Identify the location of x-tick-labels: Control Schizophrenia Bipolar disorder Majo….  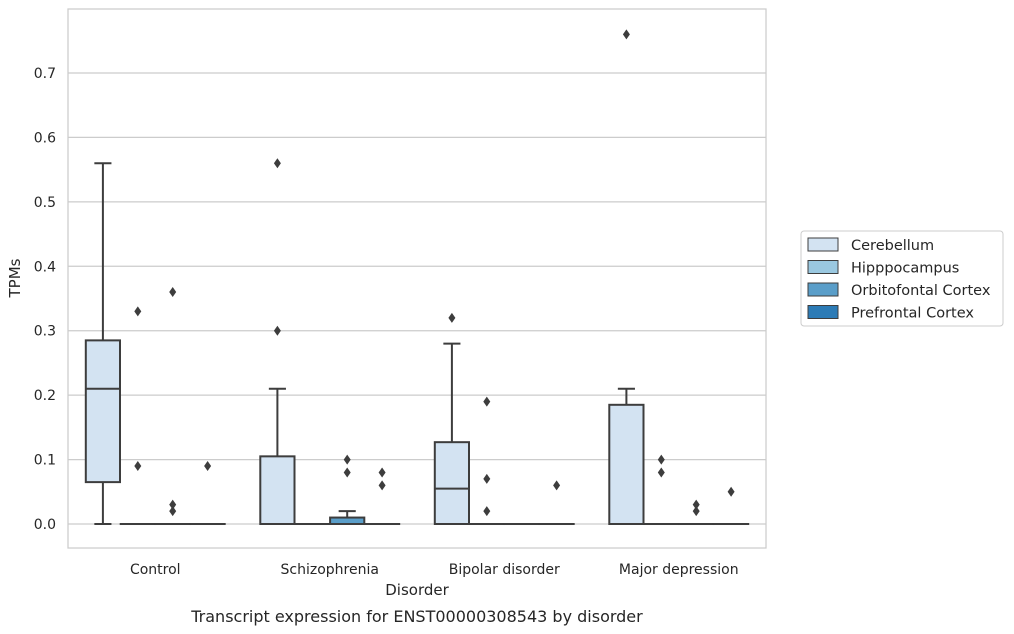
(434, 570).